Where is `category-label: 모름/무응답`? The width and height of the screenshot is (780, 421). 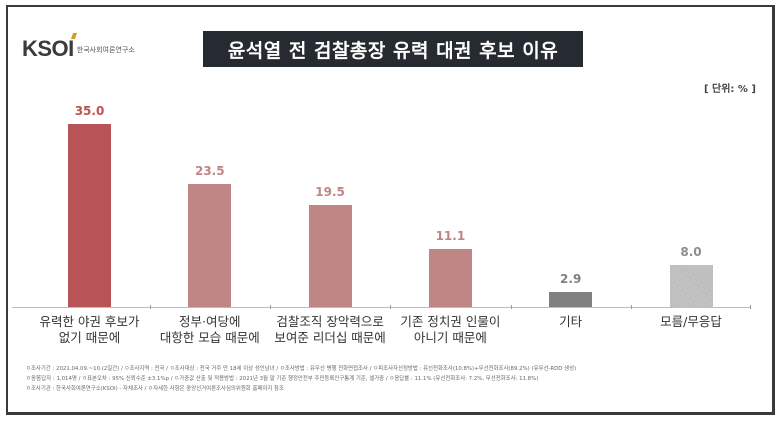 category-label: 모름/무응답 is located at coordinates (691, 322).